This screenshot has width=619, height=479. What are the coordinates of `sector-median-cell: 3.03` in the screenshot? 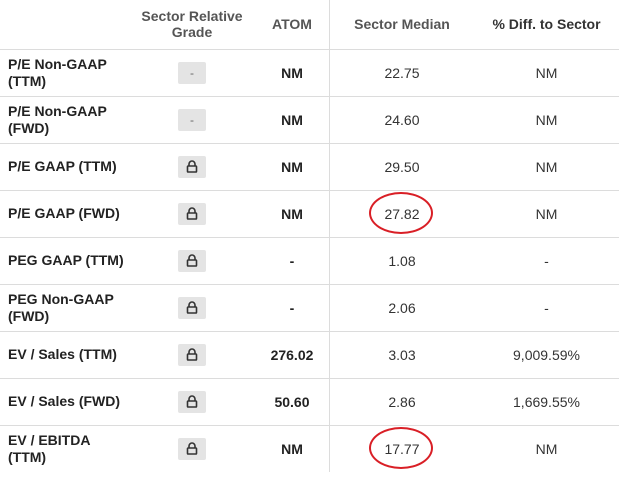 It's located at (401, 354).